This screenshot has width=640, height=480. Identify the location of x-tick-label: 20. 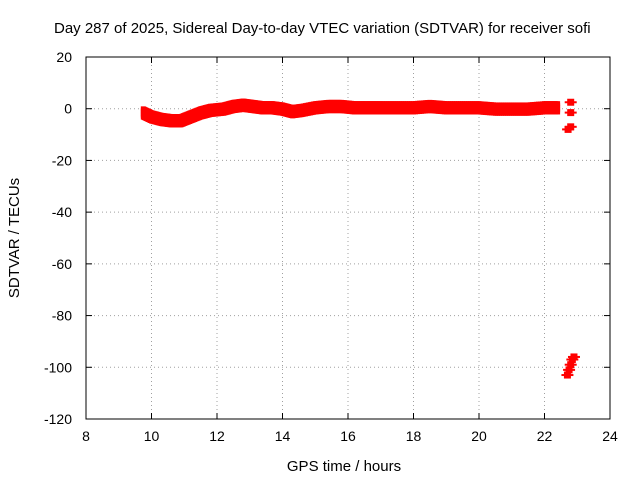
(479, 436).